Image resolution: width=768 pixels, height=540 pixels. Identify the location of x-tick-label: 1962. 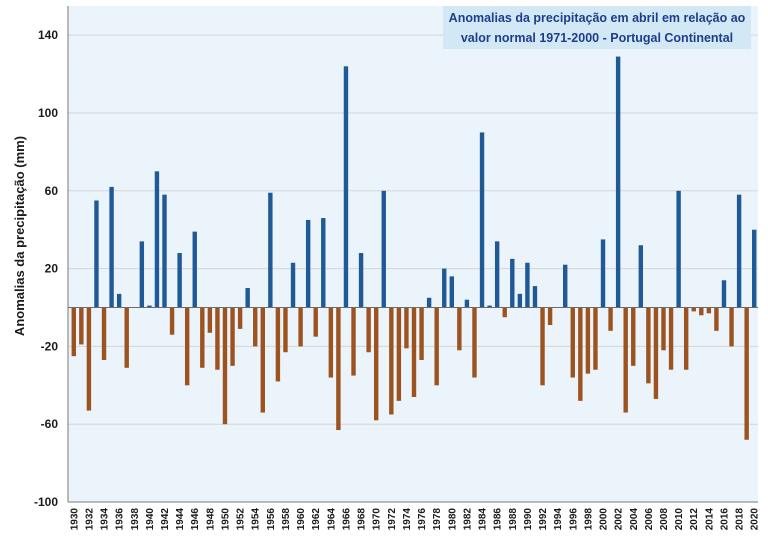
(316, 519).